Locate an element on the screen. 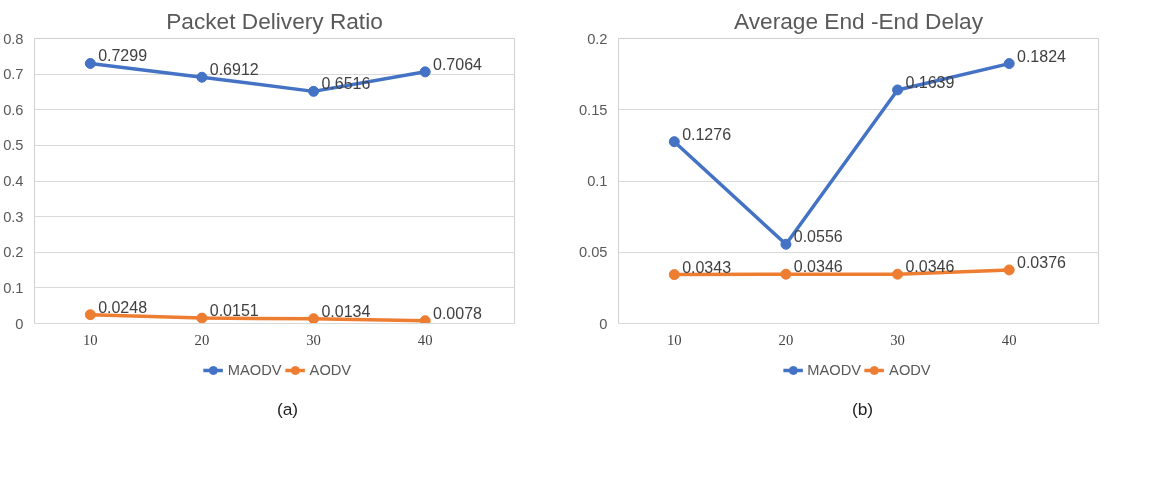 The height and width of the screenshot is (481, 1151). y-tick-label: 0.8 is located at coordinates (13, 38).